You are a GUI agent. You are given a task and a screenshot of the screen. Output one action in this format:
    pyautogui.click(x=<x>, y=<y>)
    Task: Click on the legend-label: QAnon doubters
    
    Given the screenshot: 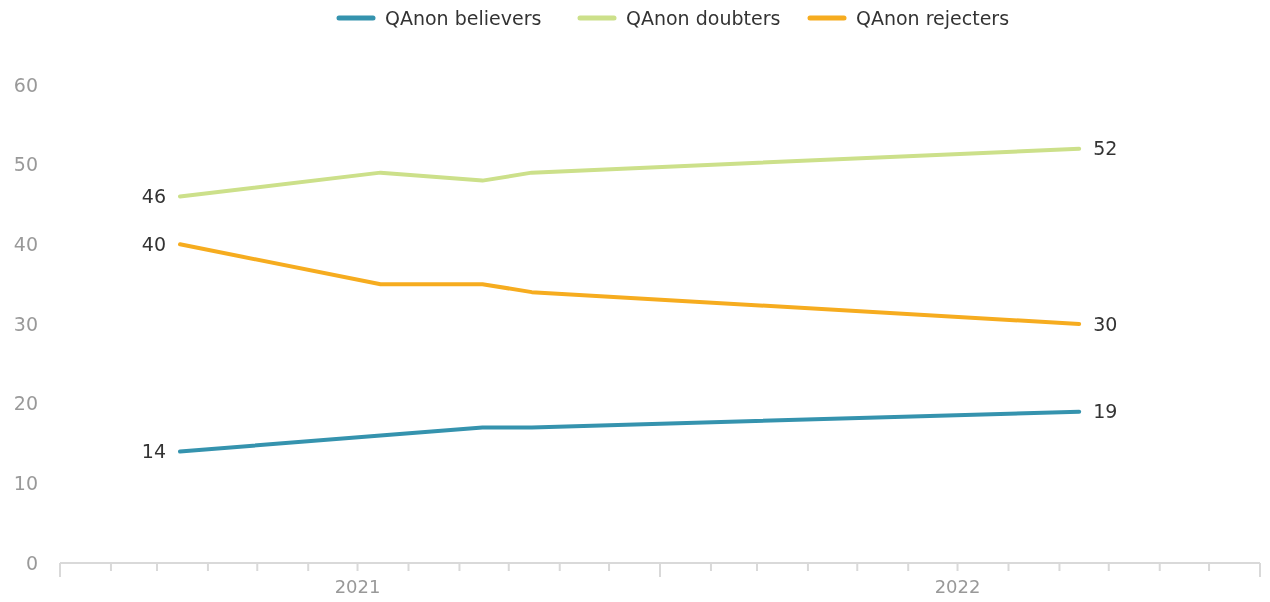 What is the action you would take?
    pyautogui.click(x=703, y=17)
    